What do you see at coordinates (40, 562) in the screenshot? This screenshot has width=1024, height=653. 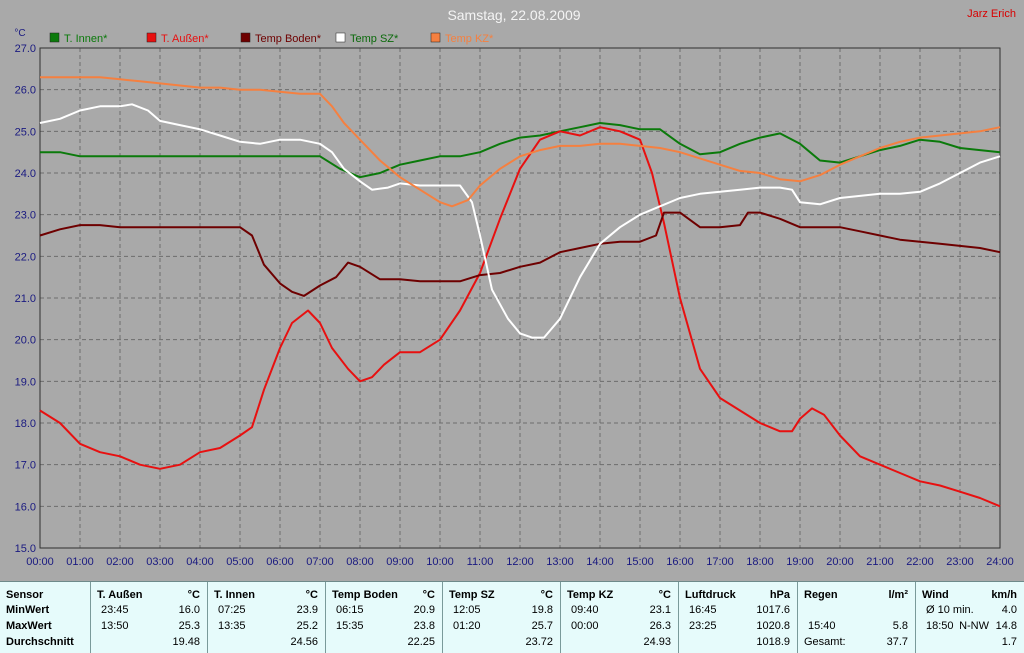 I see `x-tick-label: 00:00` at bounding box center [40, 562].